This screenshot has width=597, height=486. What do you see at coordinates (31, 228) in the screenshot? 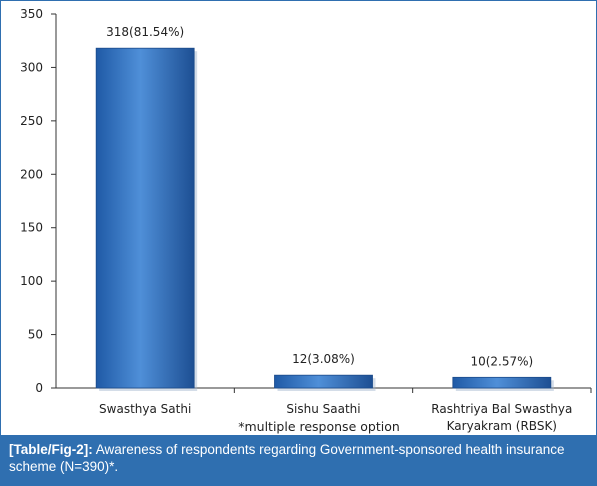
I see `y-tick-label: 150` at bounding box center [31, 228].